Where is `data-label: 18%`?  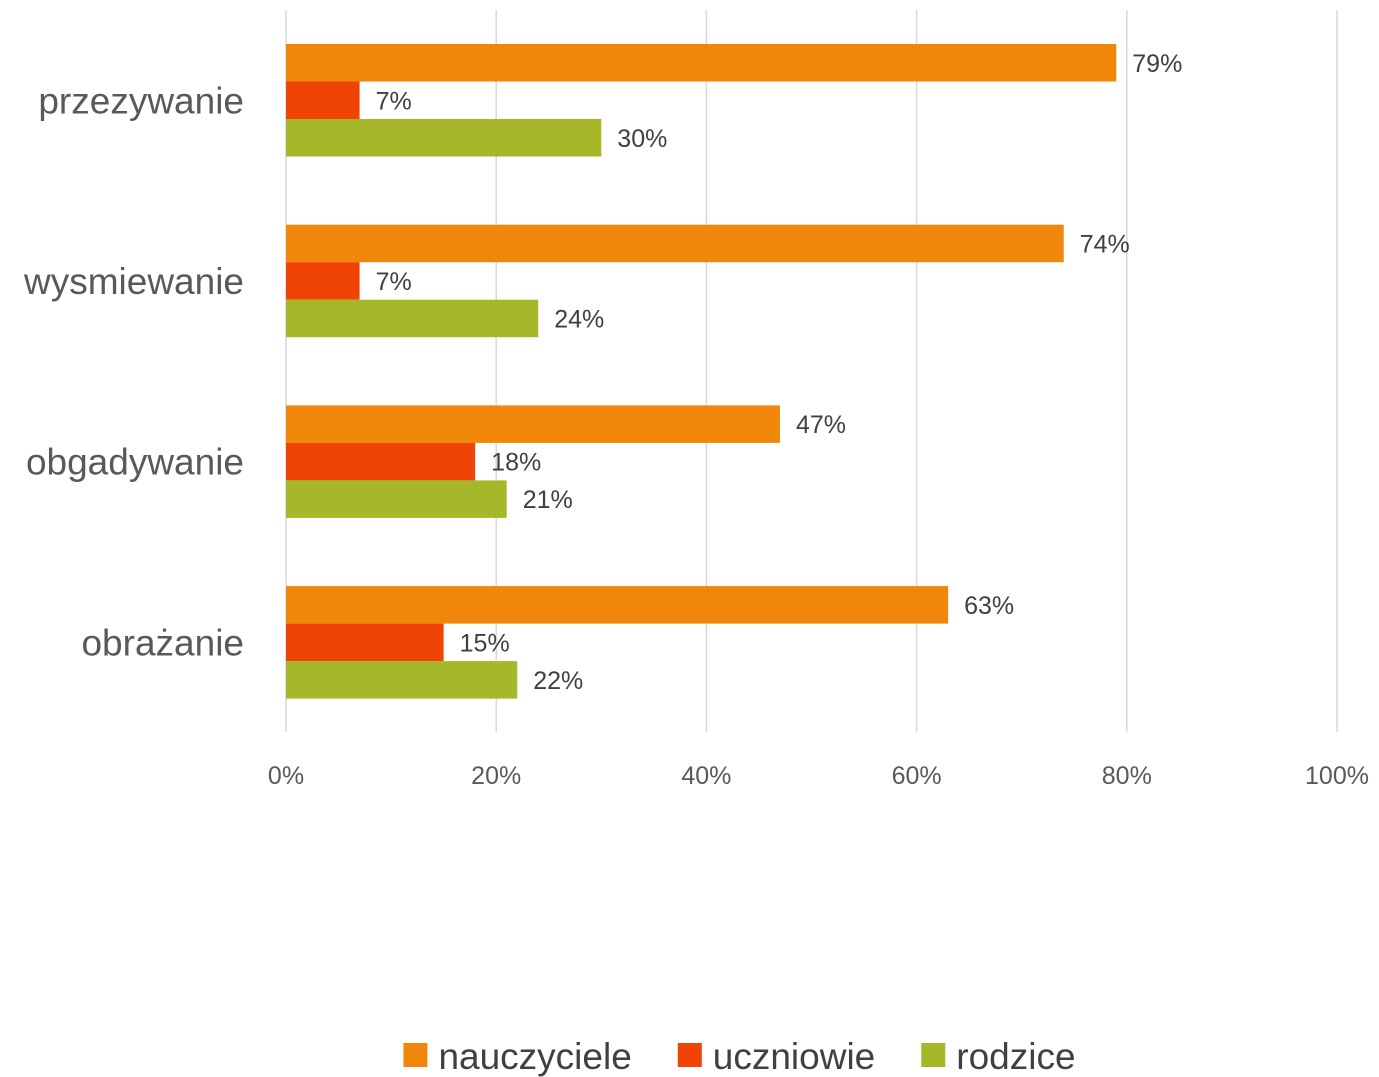
data-label: 18% is located at coordinates (516, 463).